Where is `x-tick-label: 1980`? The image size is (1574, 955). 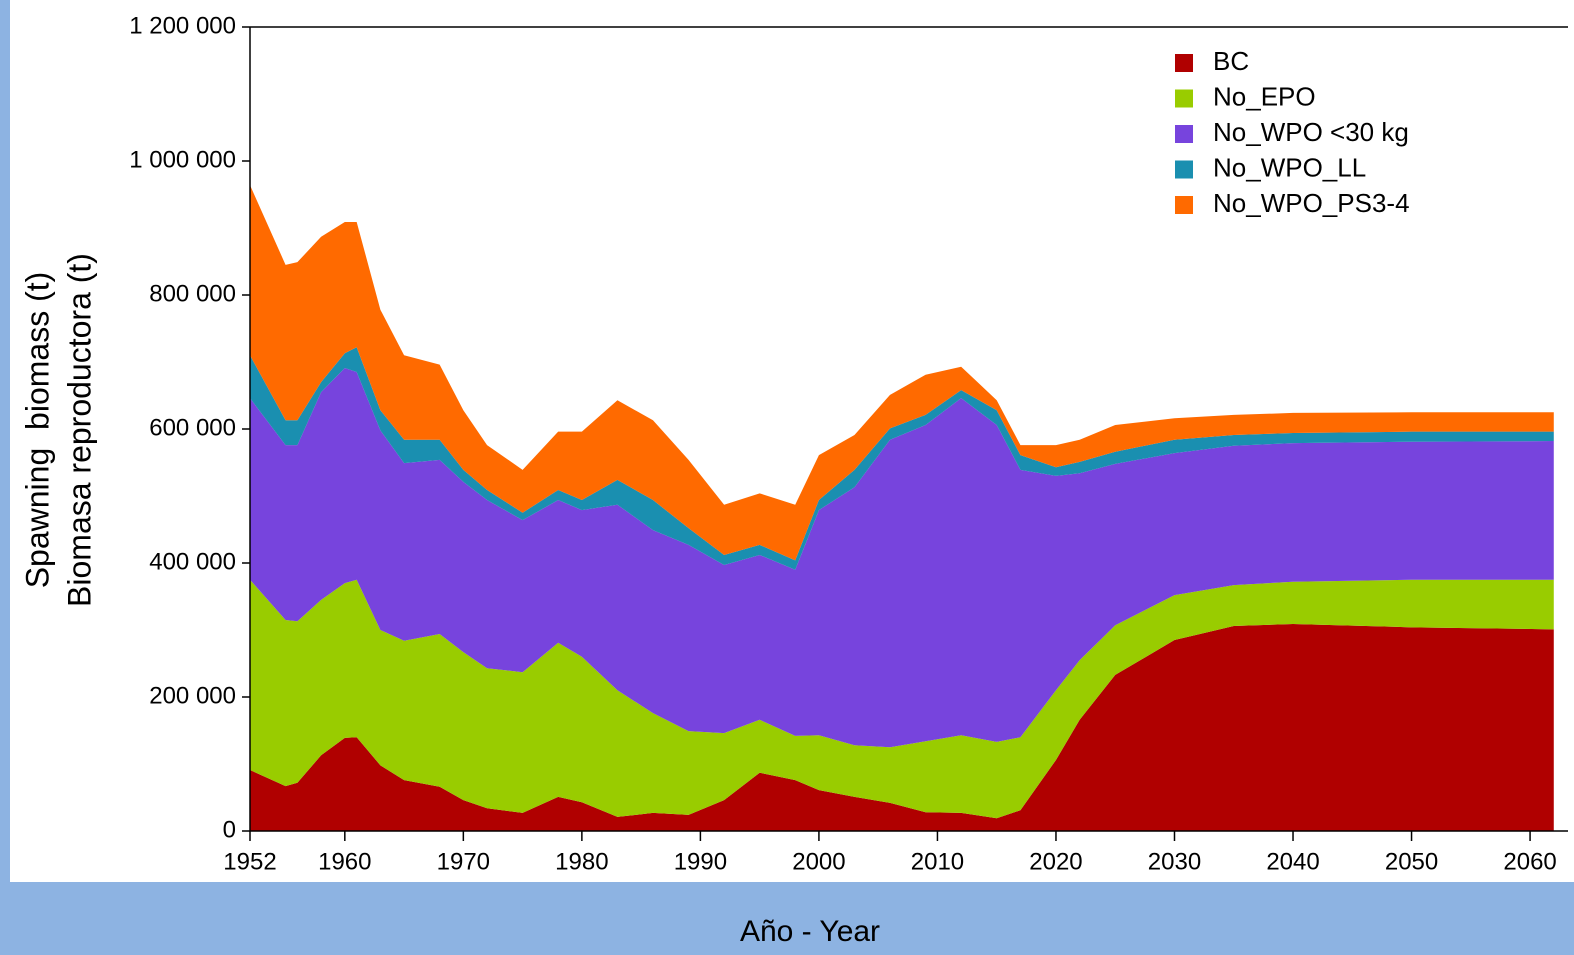
x-tick-label: 1980 is located at coordinates (581, 861).